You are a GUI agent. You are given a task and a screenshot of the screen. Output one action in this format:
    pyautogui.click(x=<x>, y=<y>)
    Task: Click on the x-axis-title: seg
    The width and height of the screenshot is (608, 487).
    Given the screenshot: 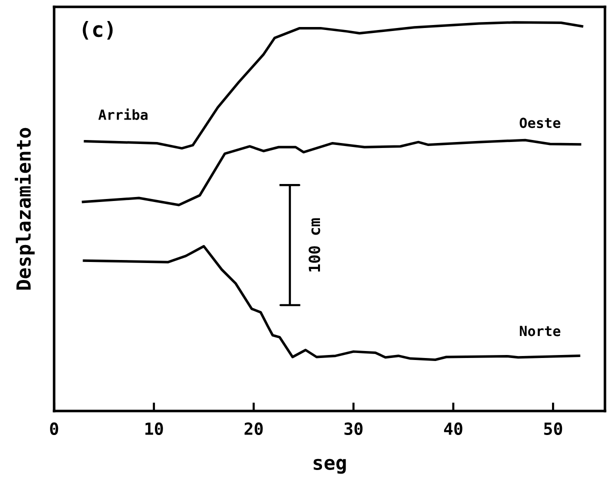 What is the action you would take?
    pyautogui.click(x=330, y=466)
    